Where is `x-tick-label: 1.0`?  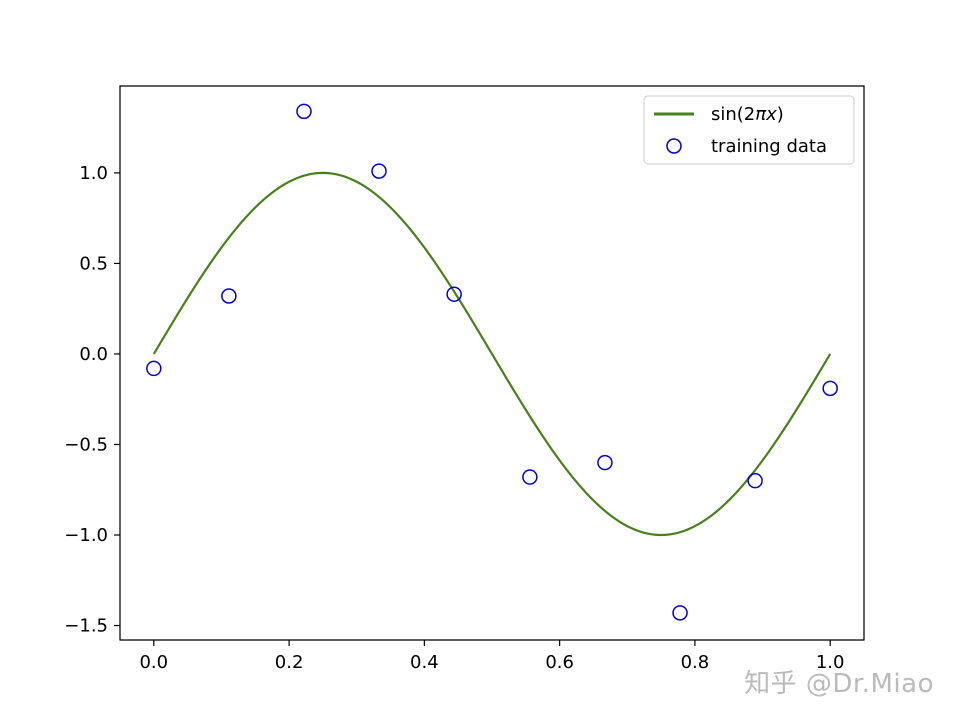 x-tick-label: 1.0 is located at coordinates (830, 662).